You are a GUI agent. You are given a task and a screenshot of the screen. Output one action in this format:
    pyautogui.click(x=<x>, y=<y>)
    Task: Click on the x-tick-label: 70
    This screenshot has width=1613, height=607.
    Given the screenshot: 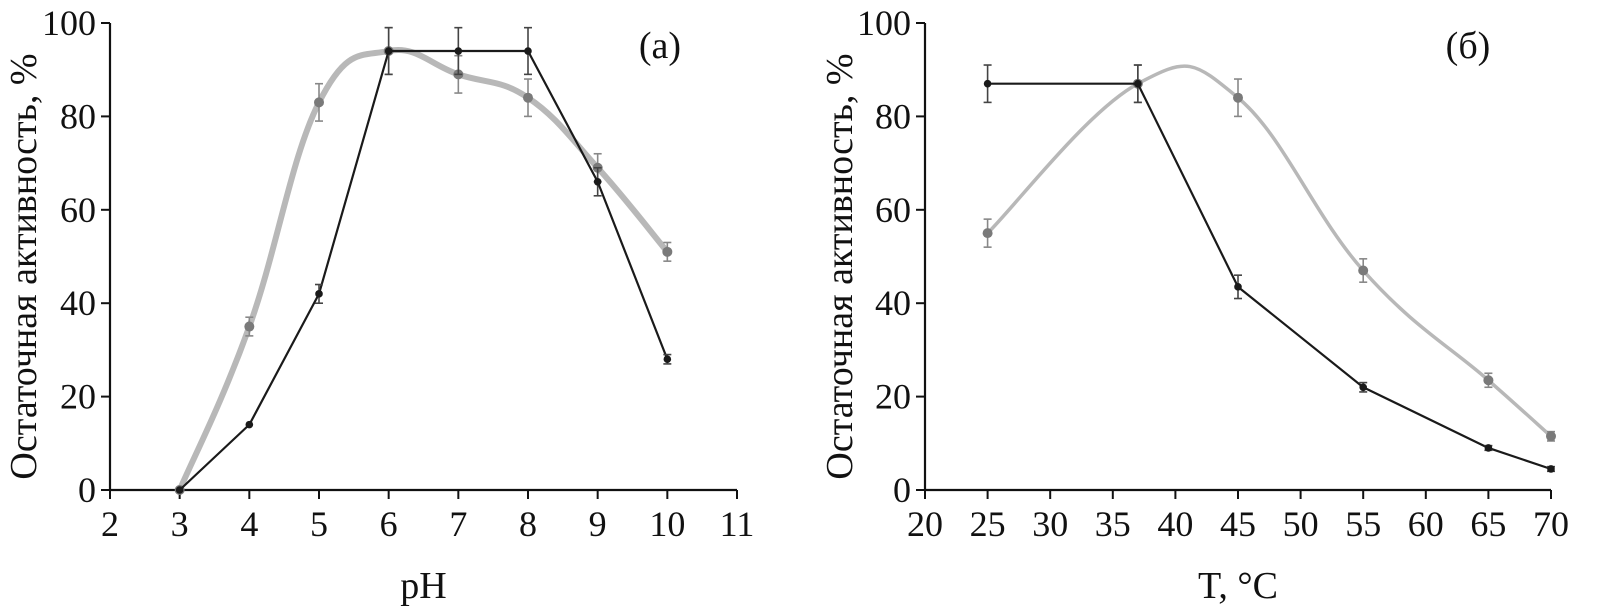 What is the action you would take?
    pyautogui.click(x=1551, y=524)
    